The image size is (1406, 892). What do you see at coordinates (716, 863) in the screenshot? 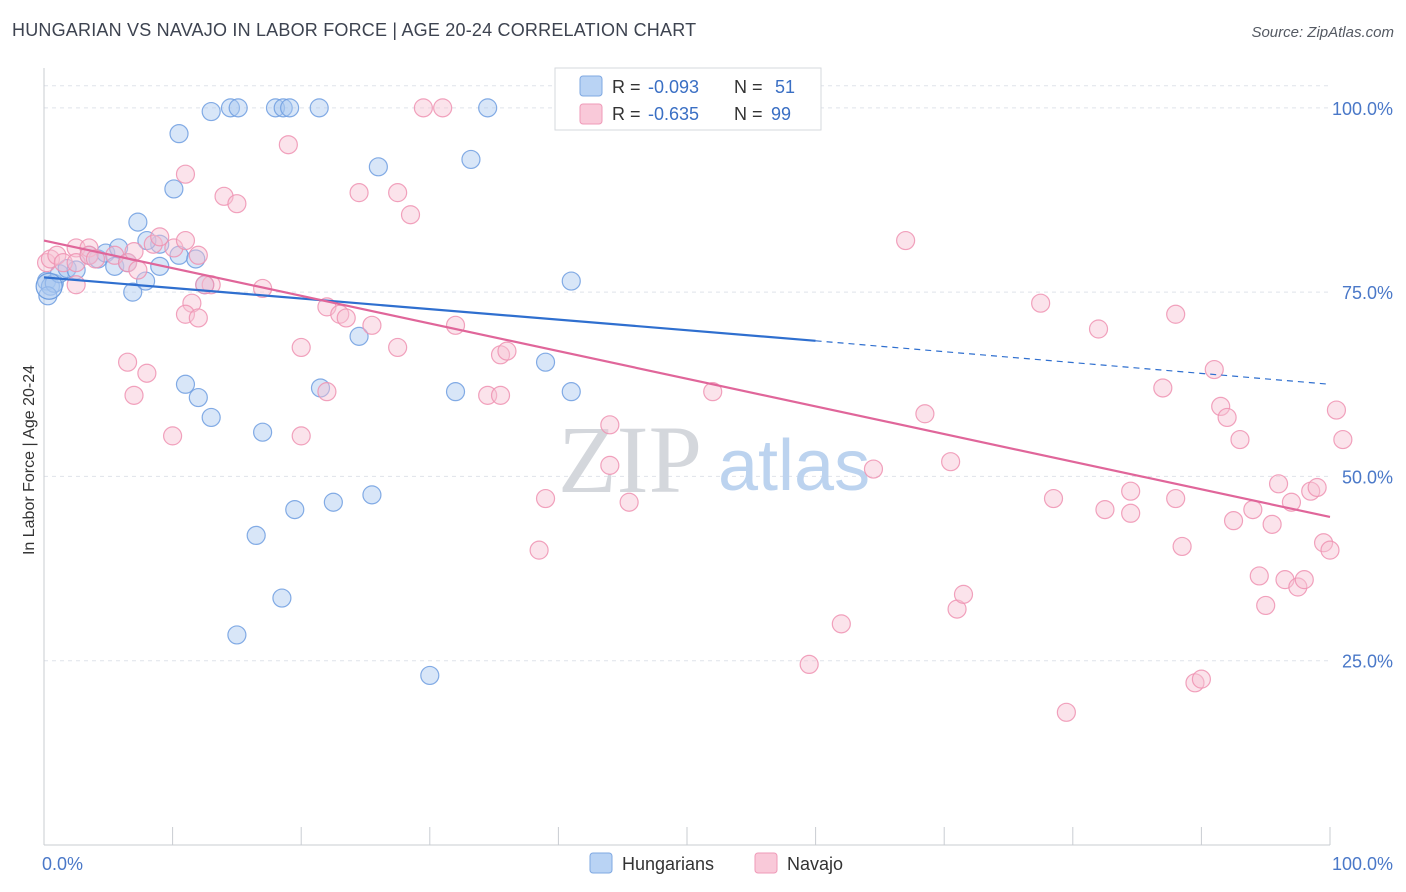
I see `series-legend: Hungarians Navajo` at bounding box center [716, 863].